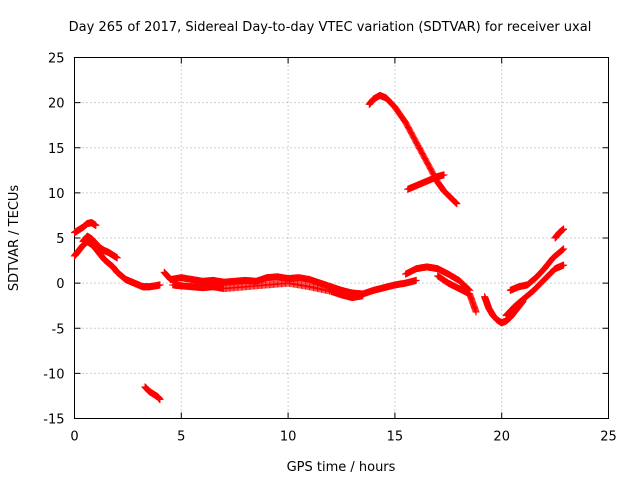 This screenshot has height=480, width=640. I want to click on x-tick-labels: 0 5 10 15 20 25, so click(343, 437).